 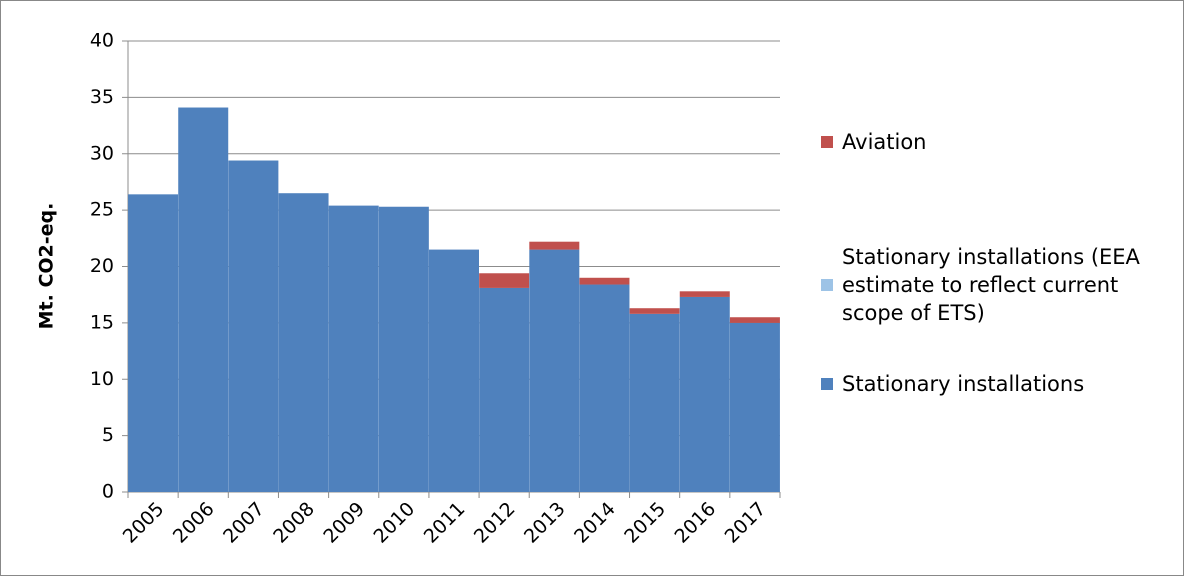 I want to click on x-tick-label: 2009, so click(x=344, y=523).